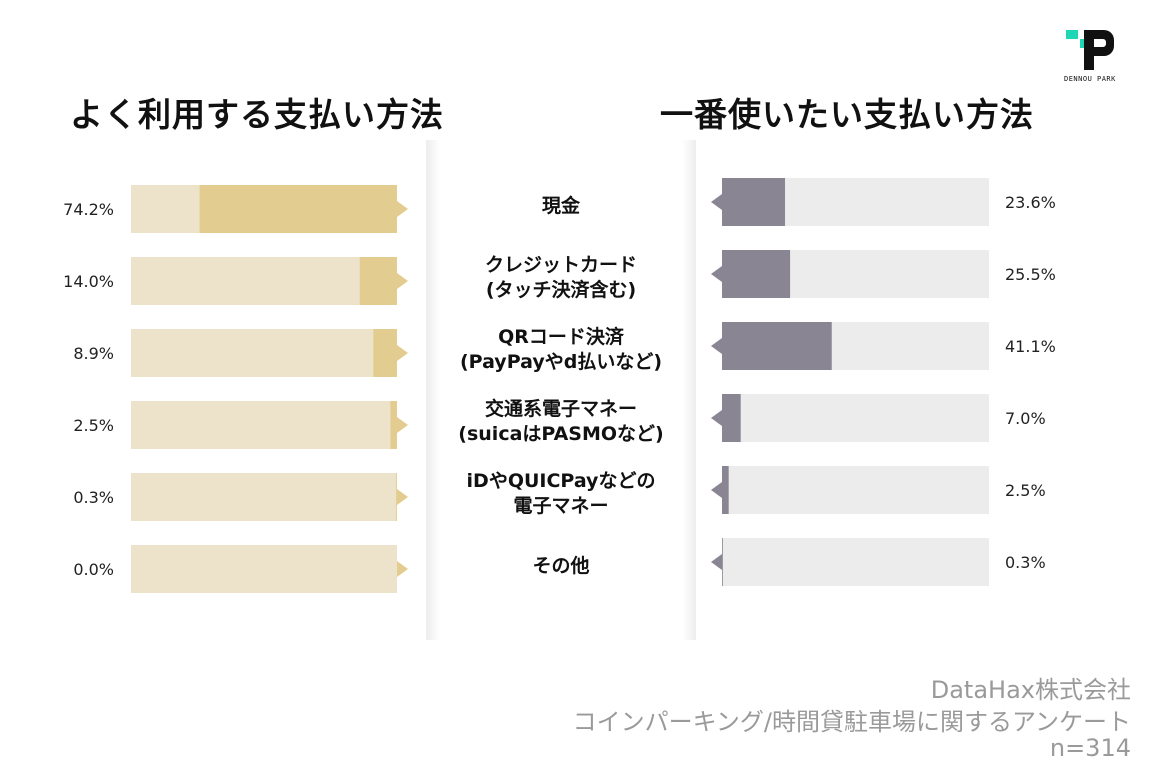 This screenshot has width=1157, height=782. What do you see at coordinates (93, 353) in the screenshot?
I see `left-value-label: 8.9%` at bounding box center [93, 353].